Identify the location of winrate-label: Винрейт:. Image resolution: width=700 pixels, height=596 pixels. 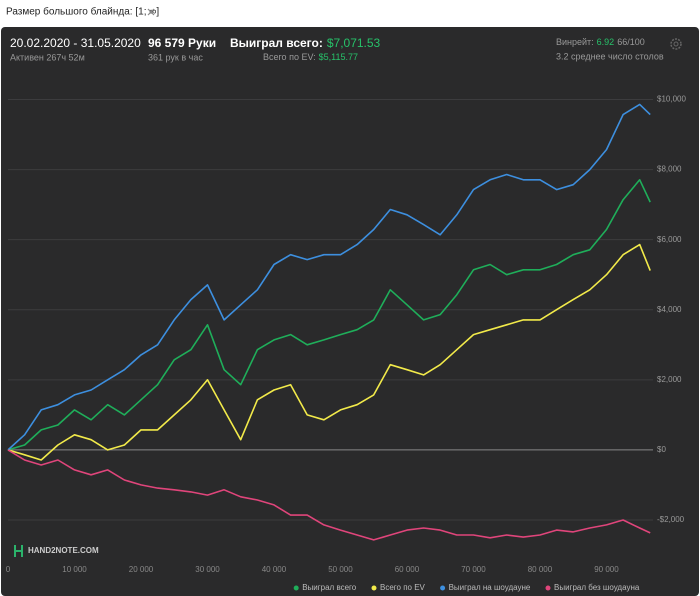
(575, 42).